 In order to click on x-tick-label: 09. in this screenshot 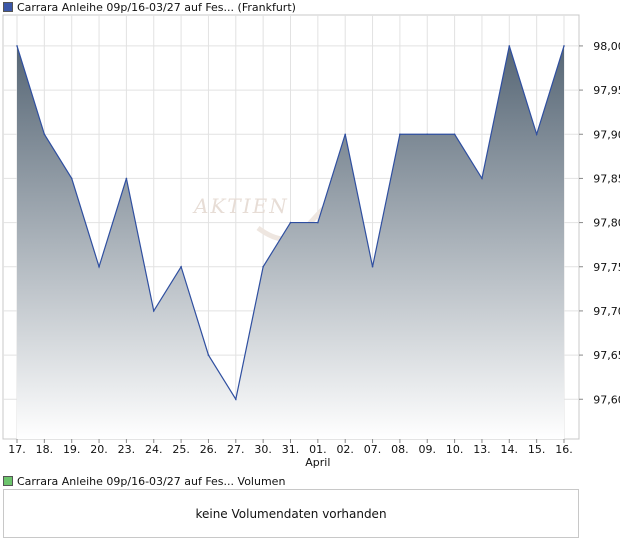, I will do `click(428, 449)`.